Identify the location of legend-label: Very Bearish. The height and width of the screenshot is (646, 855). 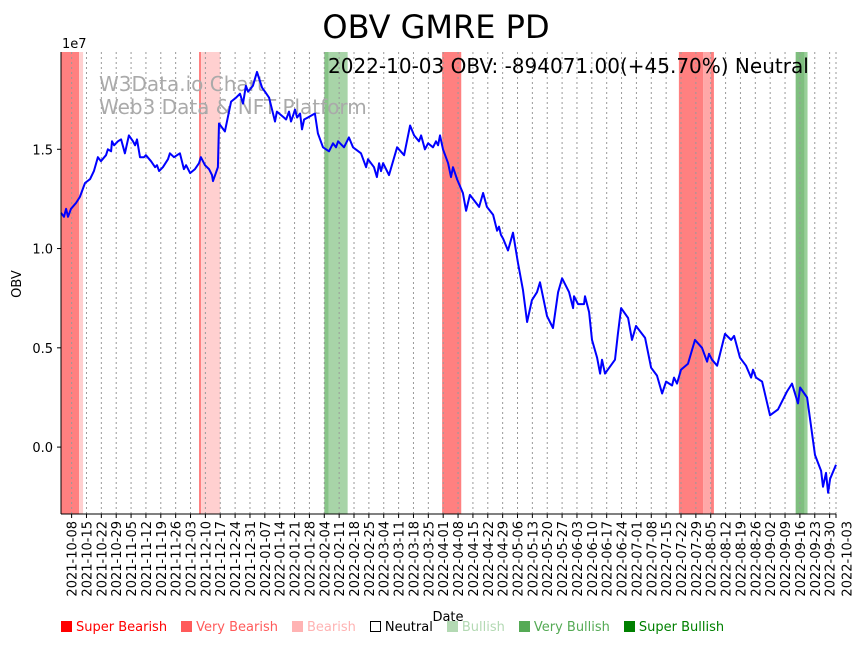
(237, 627).